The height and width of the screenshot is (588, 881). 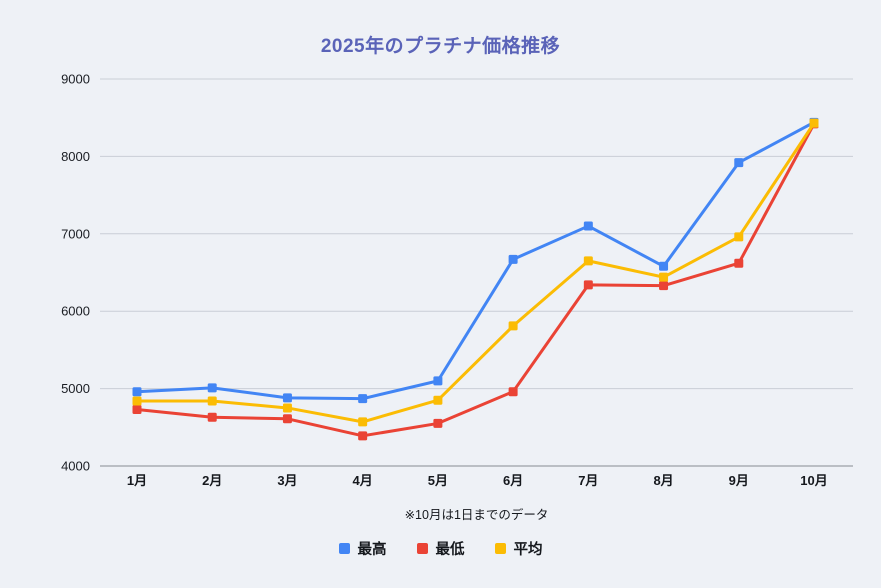 I want to click on x-axis-tick-6: 6月, so click(x=513, y=480).